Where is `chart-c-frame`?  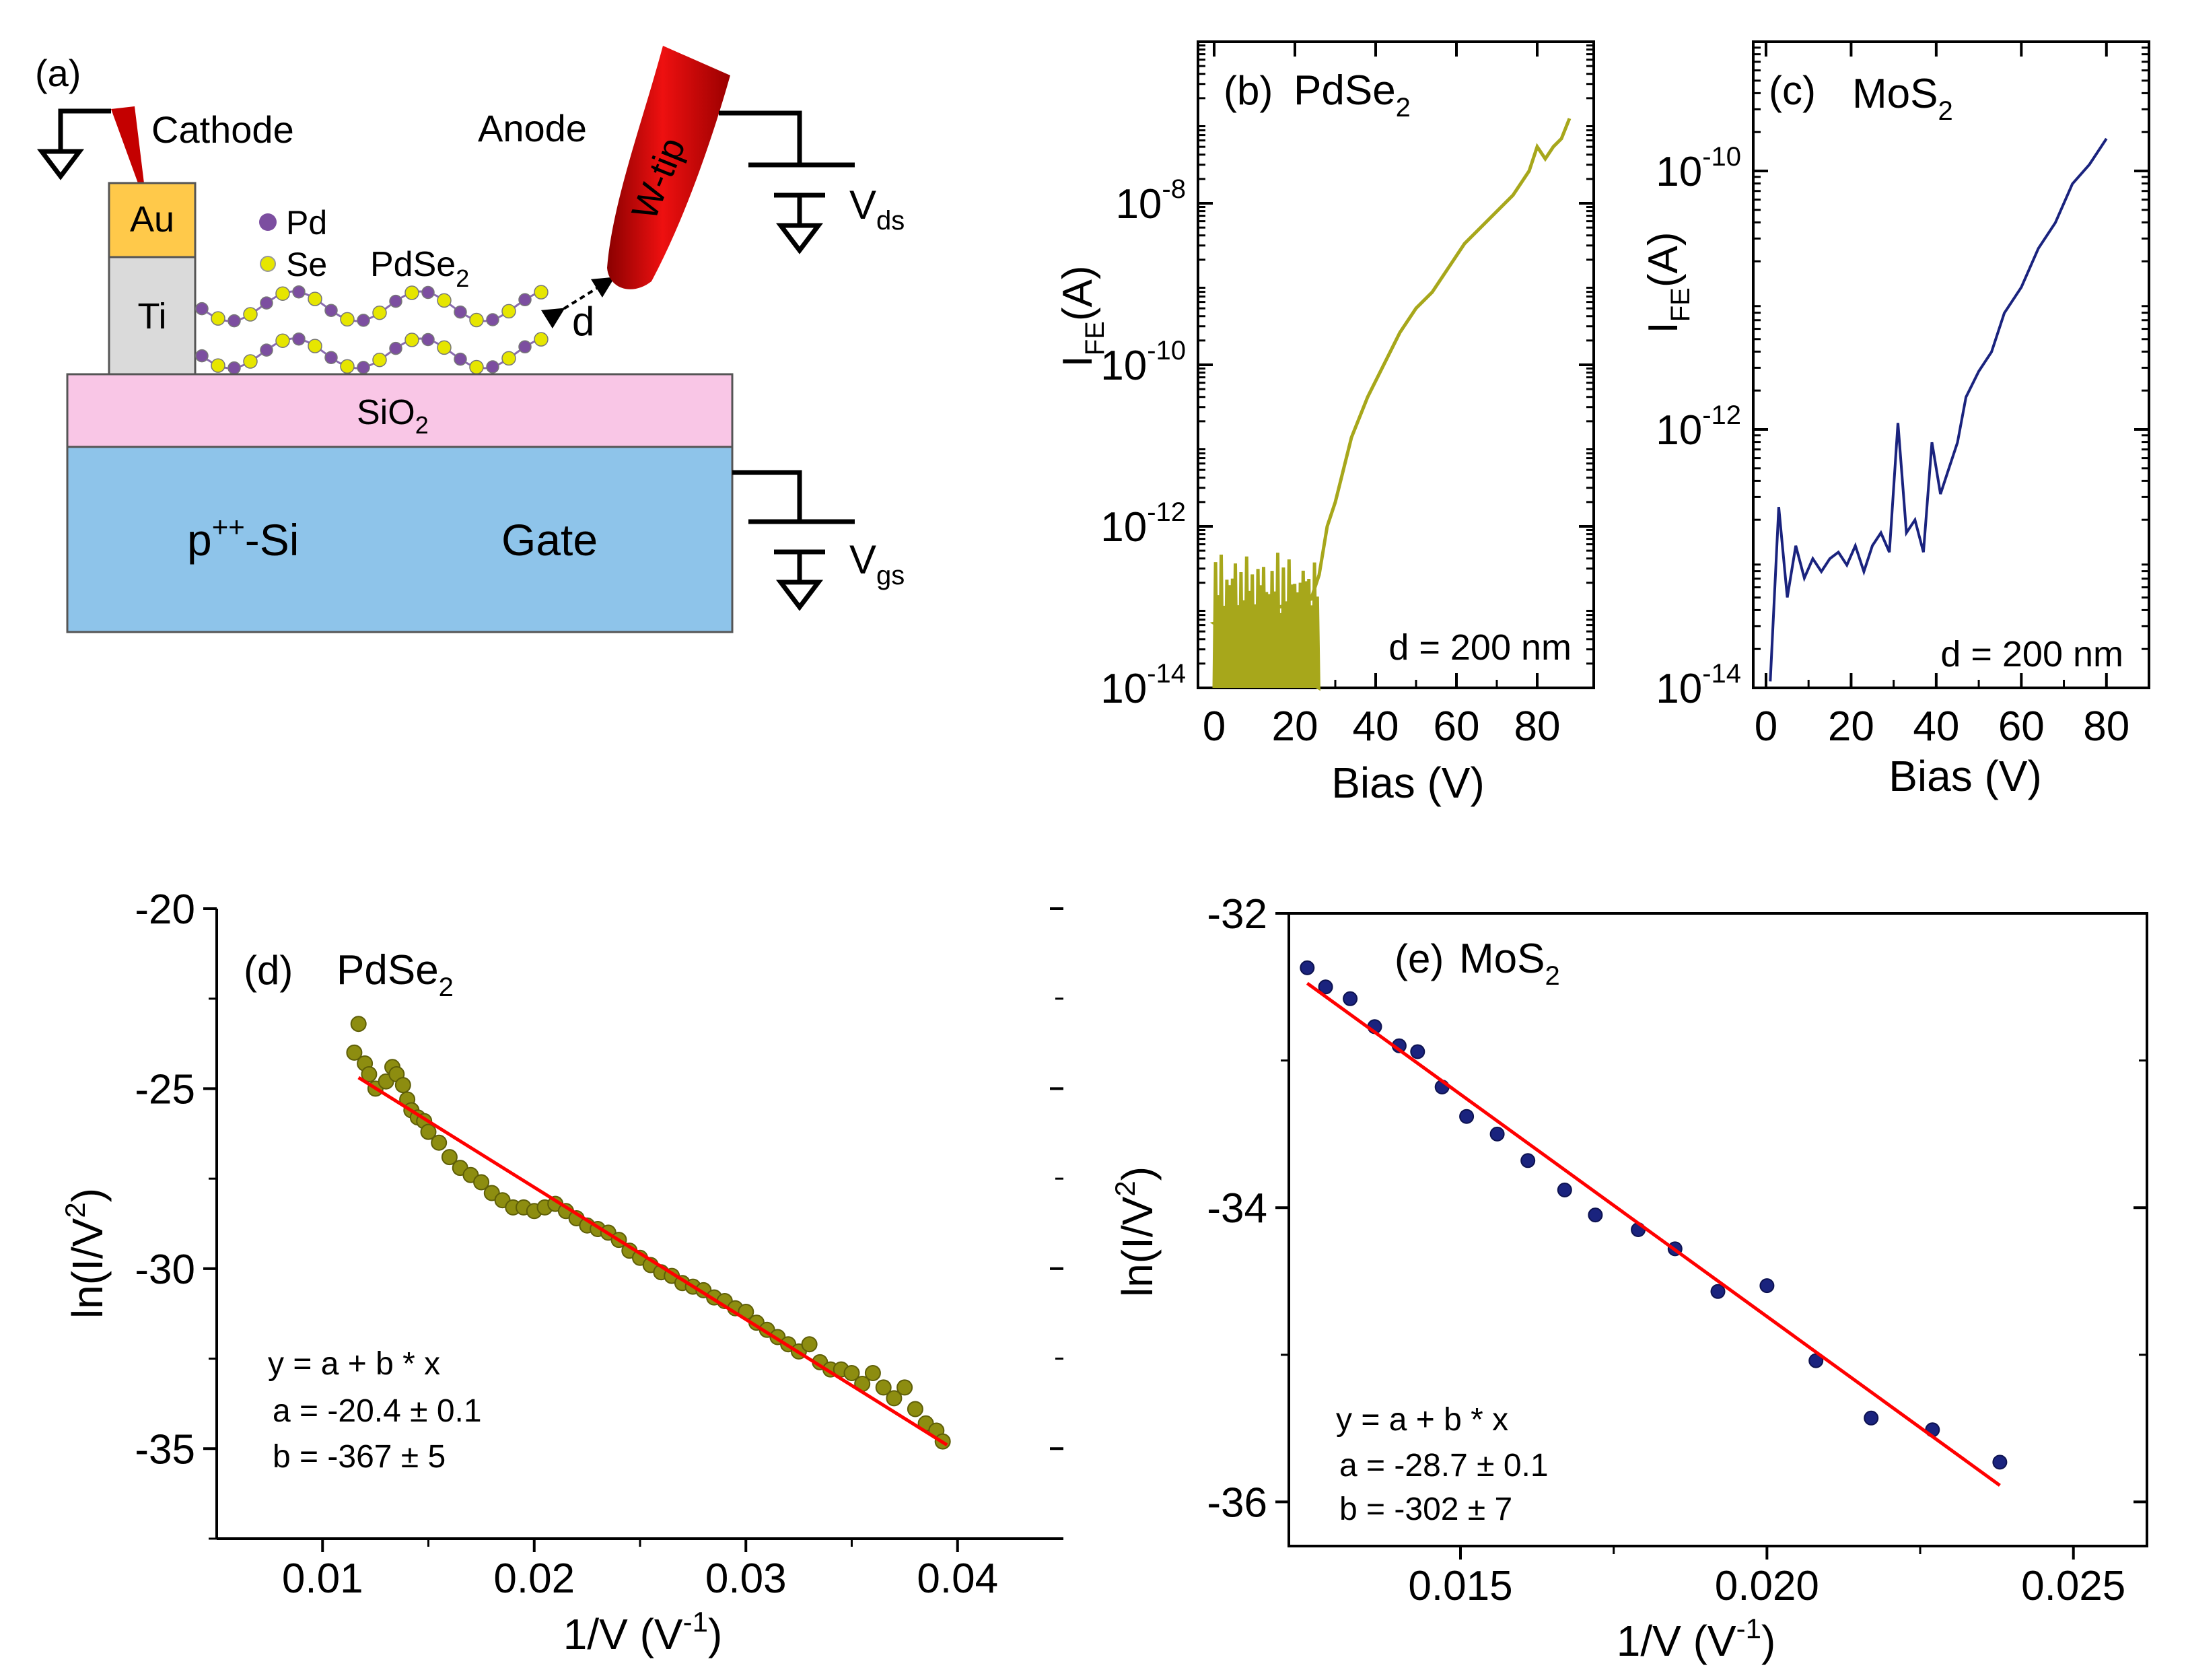
chart-c-frame is located at coordinates (1951, 365).